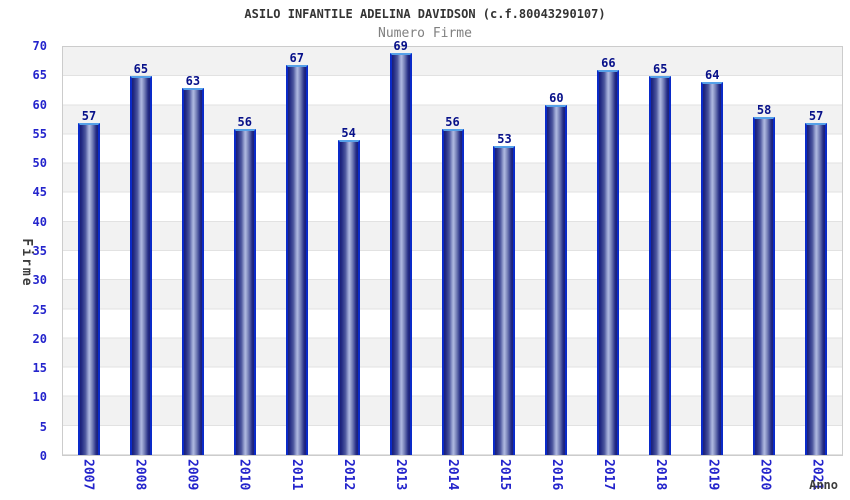 This screenshot has width=850, height=500. What do you see at coordinates (557, 475) in the screenshot?
I see `x-tick-label: 2016` at bounding box center [557, 475].